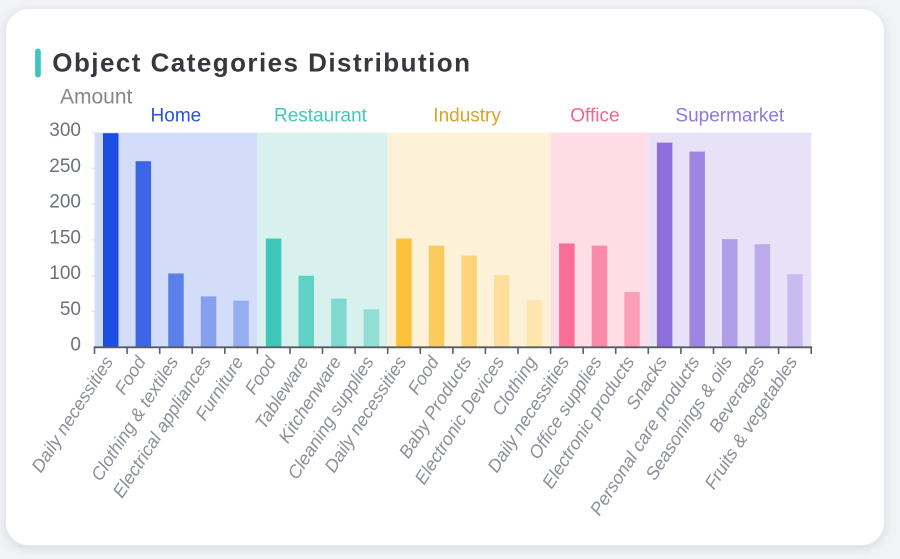 The height and width of the screenshot is (559, 900). What do you see at coordinates (75, 345) in the screenshot?
I see `svg-text: 0` at bounding box center [75, 345].